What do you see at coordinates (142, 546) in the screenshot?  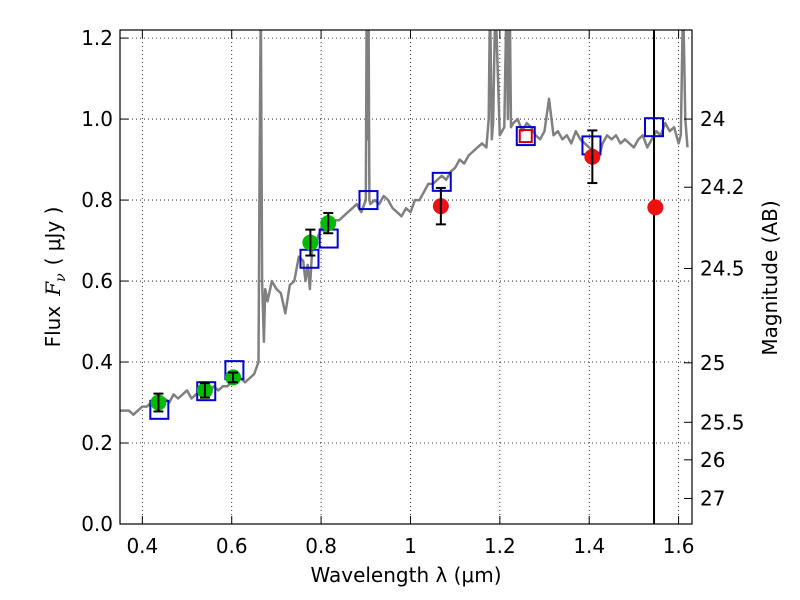 I see `x-tick-label: 0.4` at bounding box center [142, 546].